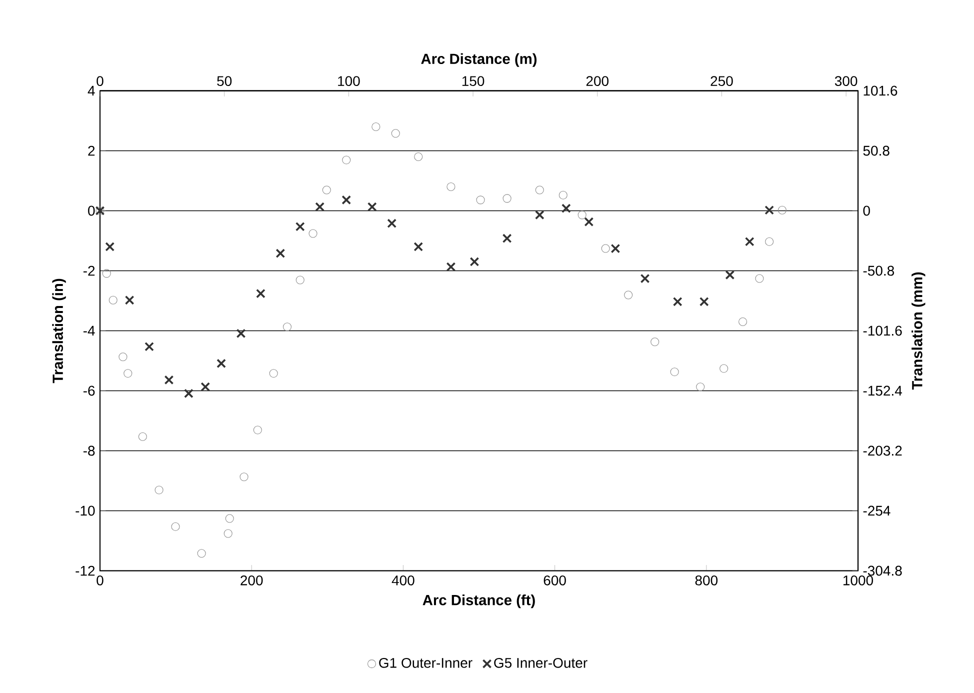 This screenshot has height=693, width=974. What do you see at coordinates (473, 81) in the screenshot?
I see `x2-tick-label: 150` at bounding box center [473, 81].